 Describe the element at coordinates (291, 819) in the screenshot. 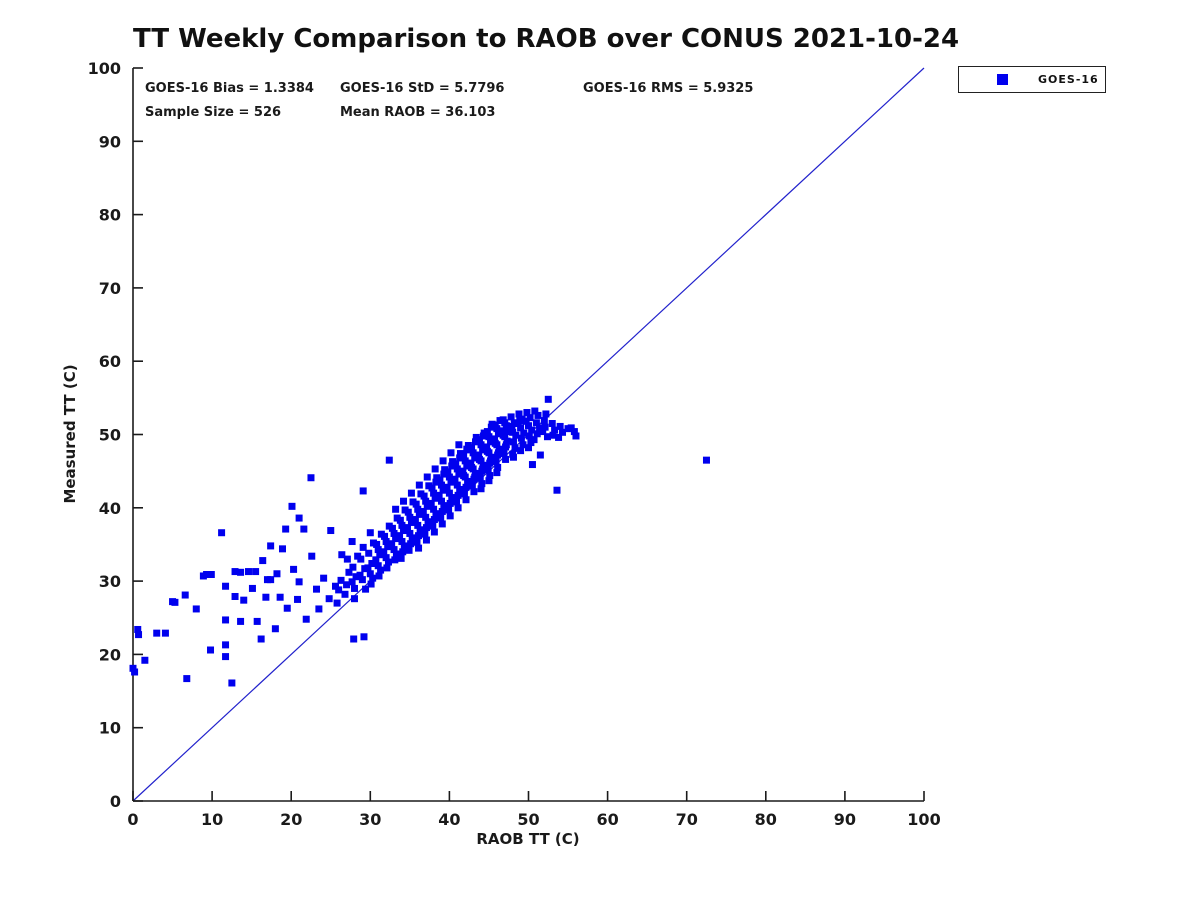

I see `x-tick-label: 20` at that location.